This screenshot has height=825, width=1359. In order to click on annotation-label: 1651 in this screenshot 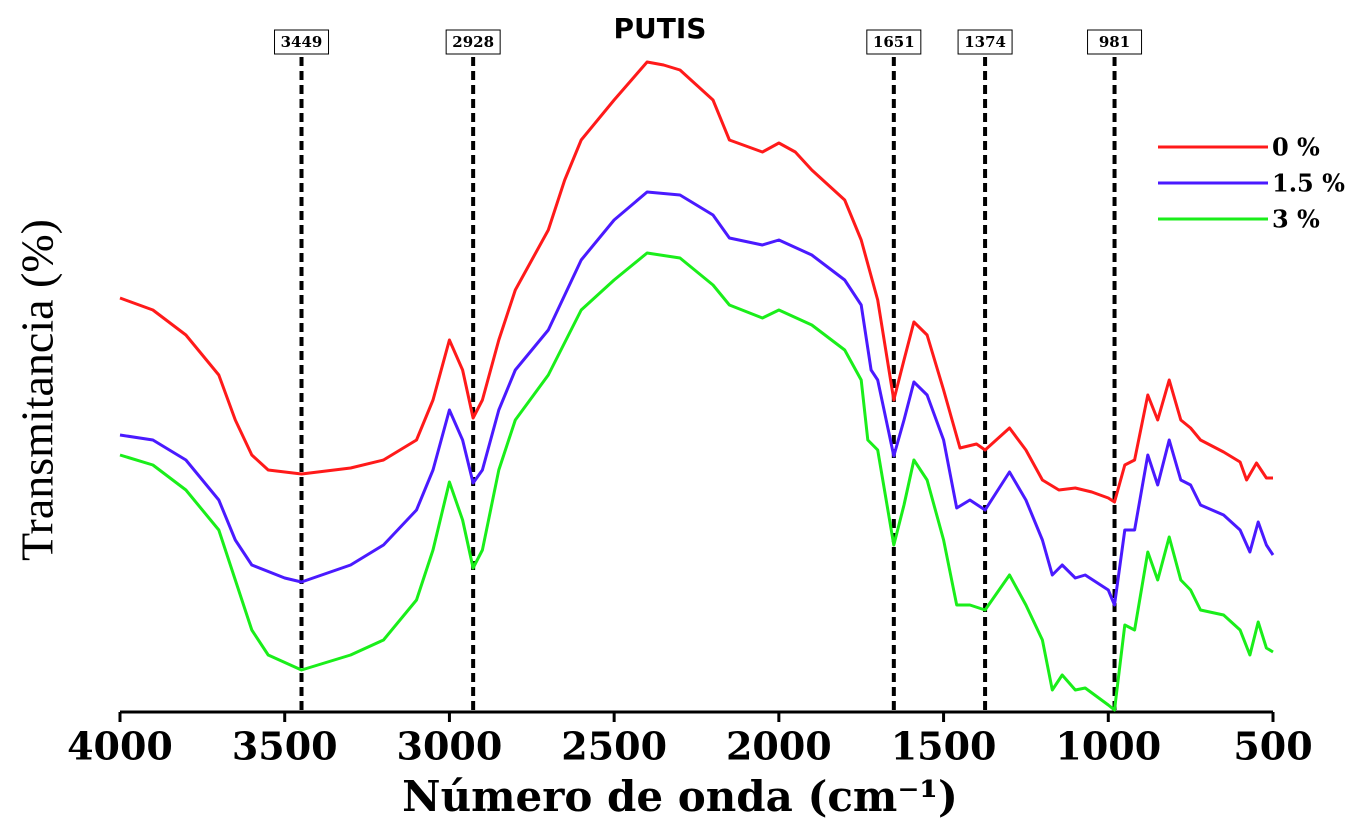, I will do `click(894, 42)`.